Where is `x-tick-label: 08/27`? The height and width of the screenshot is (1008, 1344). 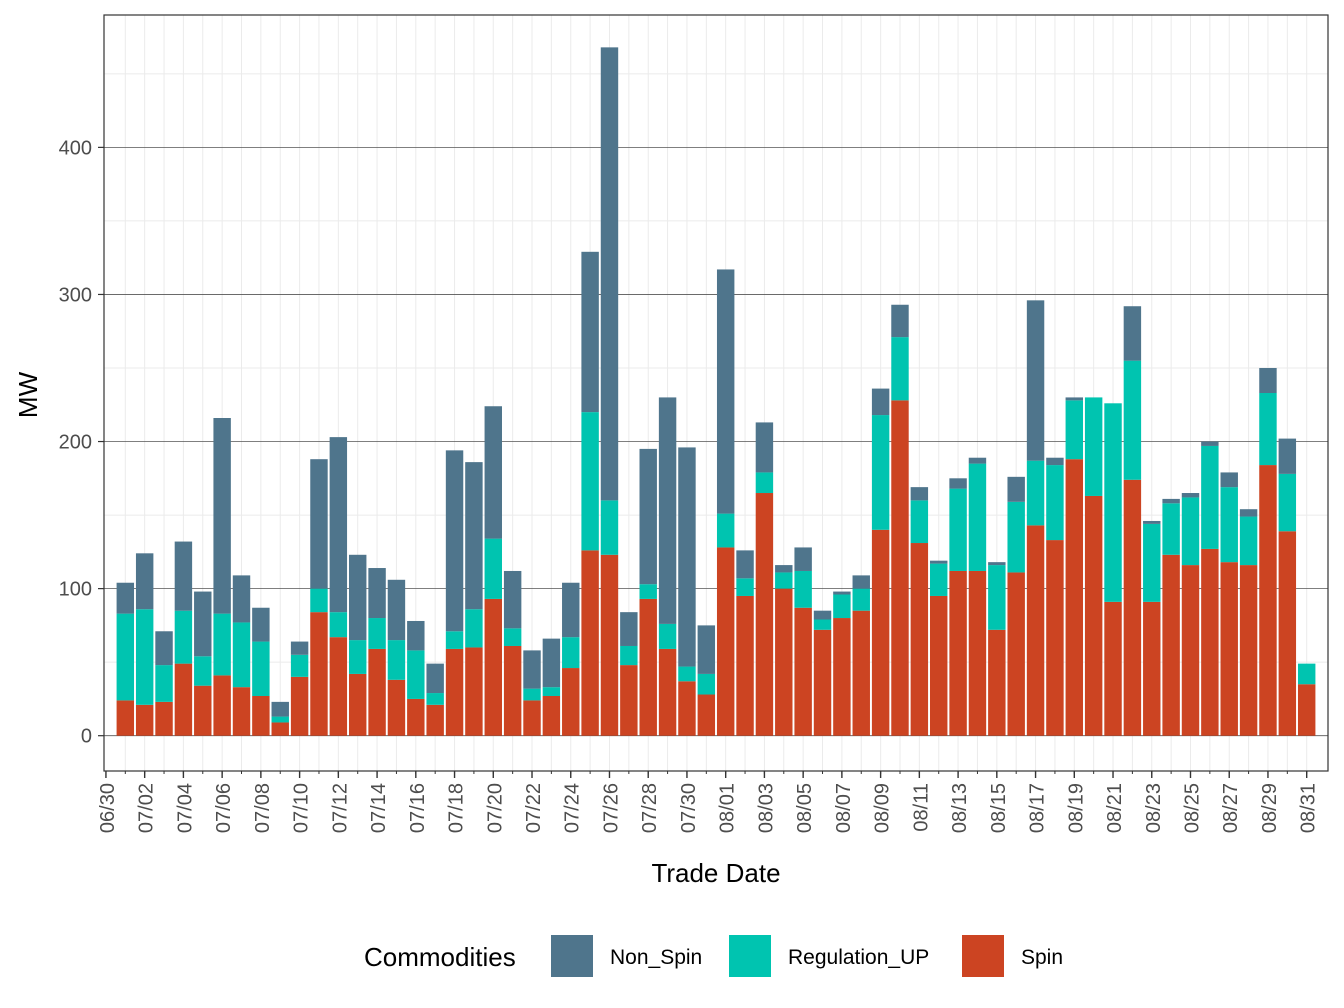
x-tick-label: 08/27 is located at coordinates (1231, 808).